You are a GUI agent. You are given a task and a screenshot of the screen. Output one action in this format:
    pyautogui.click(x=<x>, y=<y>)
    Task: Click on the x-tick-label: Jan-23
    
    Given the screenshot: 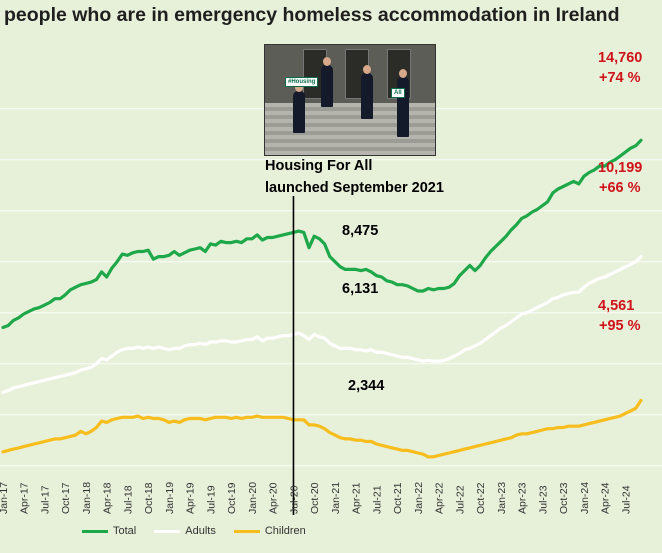 What is the action you would take?
    pyautogui.click(x=502, y=498)
    